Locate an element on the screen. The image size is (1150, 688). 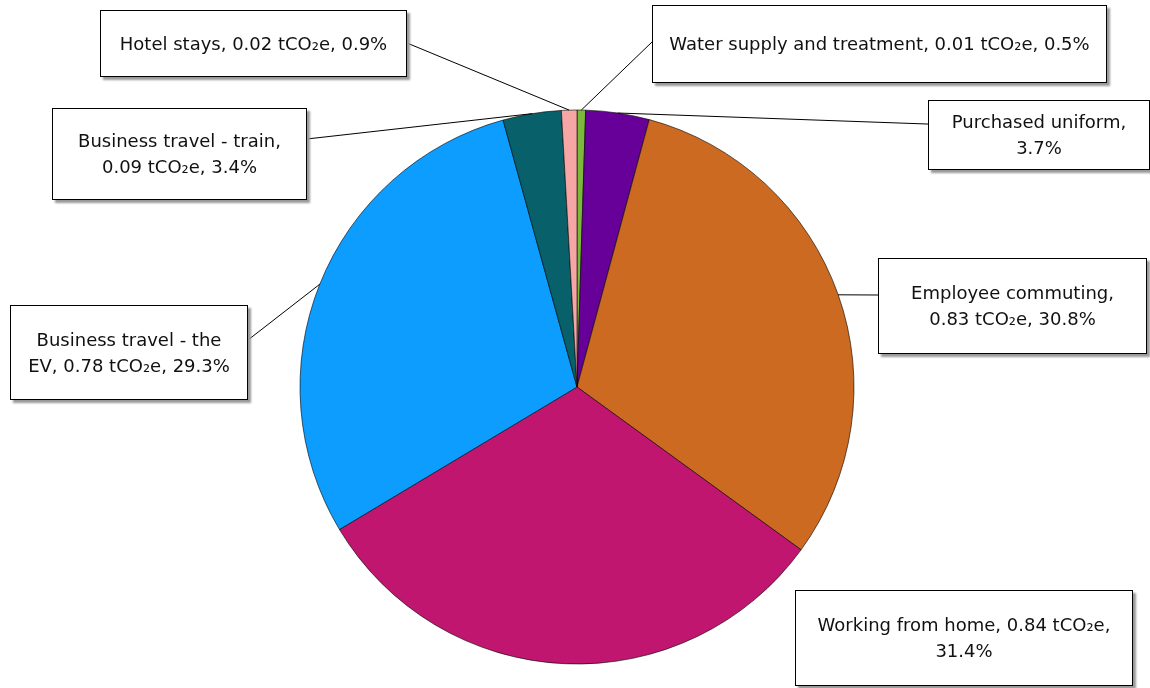
legend-label: Employee commuting, 0.83 tCO₂e, 30.8% is located at coordinates (1012, 306).